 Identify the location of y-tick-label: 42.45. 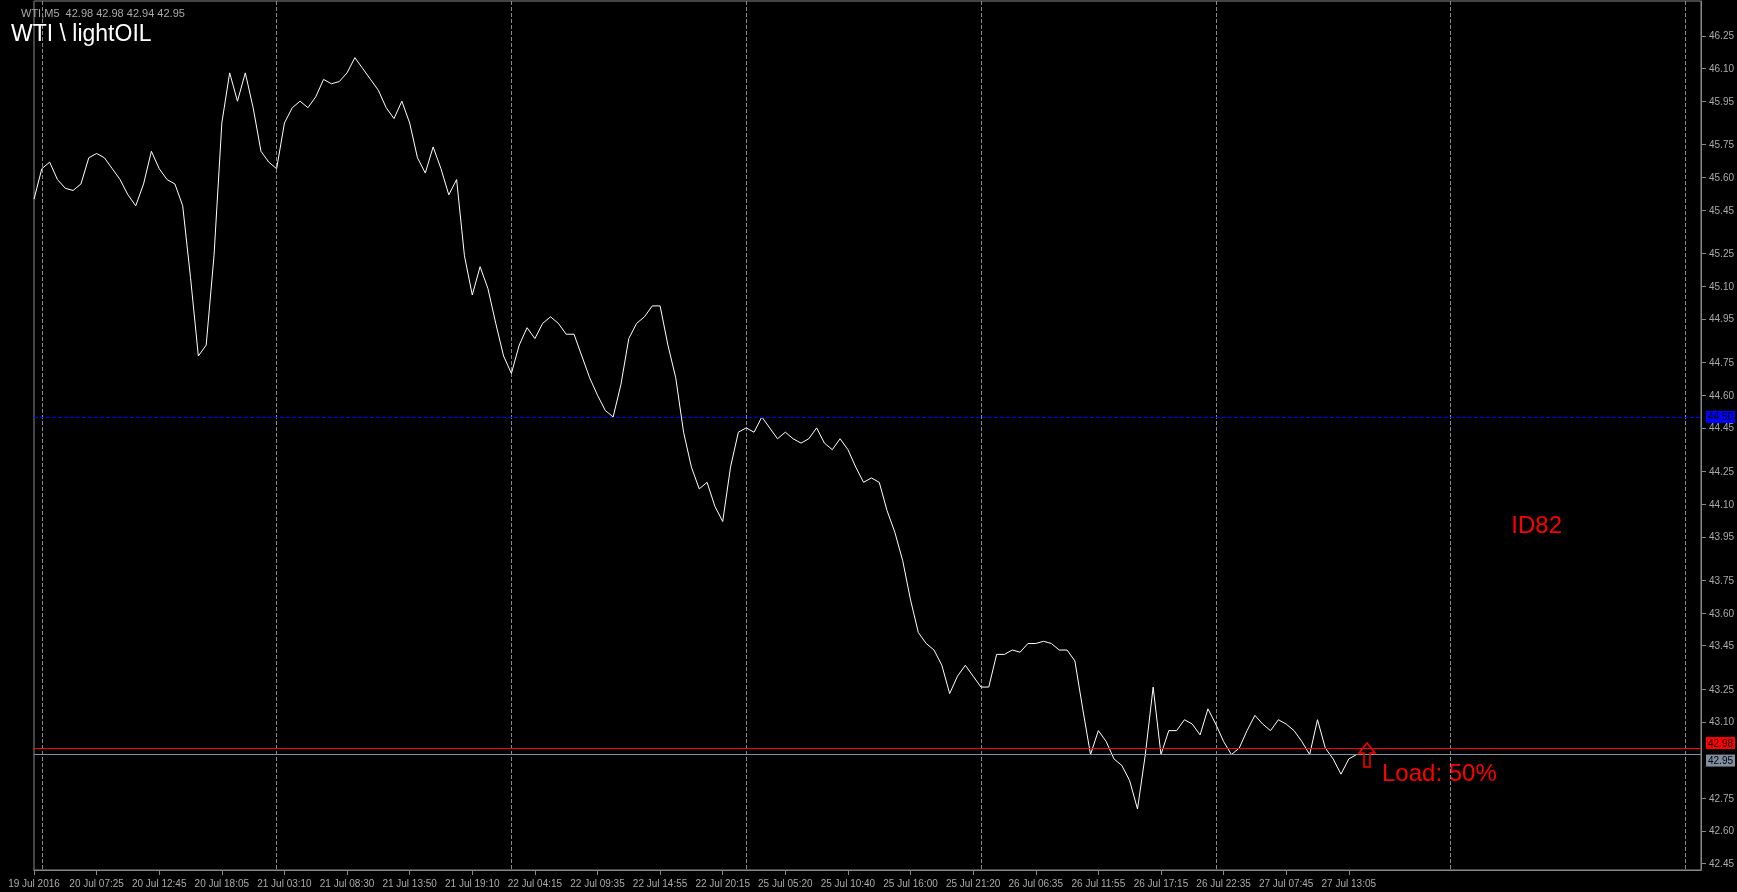
(1721, 863).